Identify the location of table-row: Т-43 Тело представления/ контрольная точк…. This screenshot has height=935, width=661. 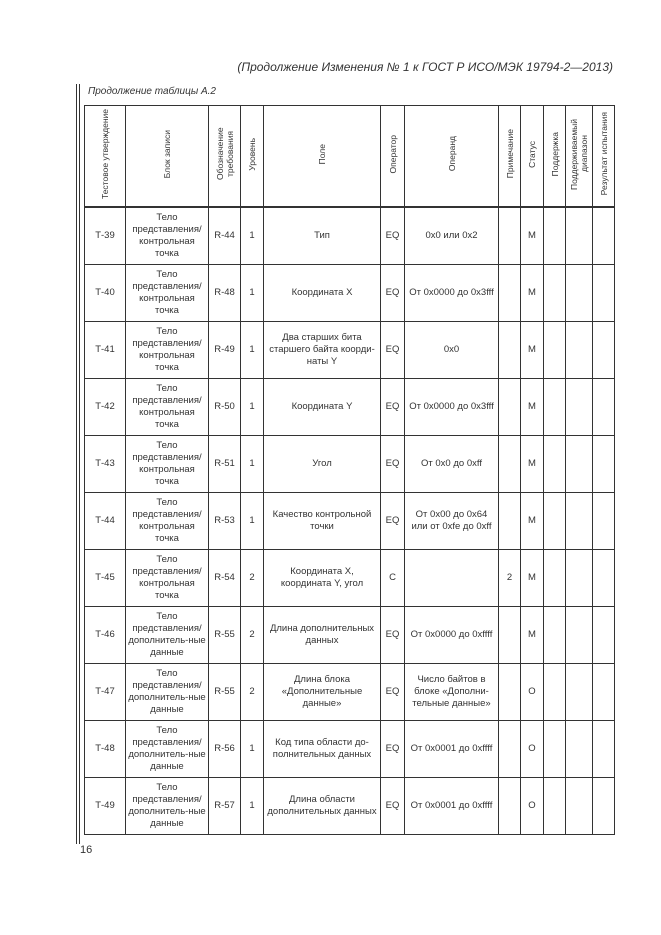
(349, 464).